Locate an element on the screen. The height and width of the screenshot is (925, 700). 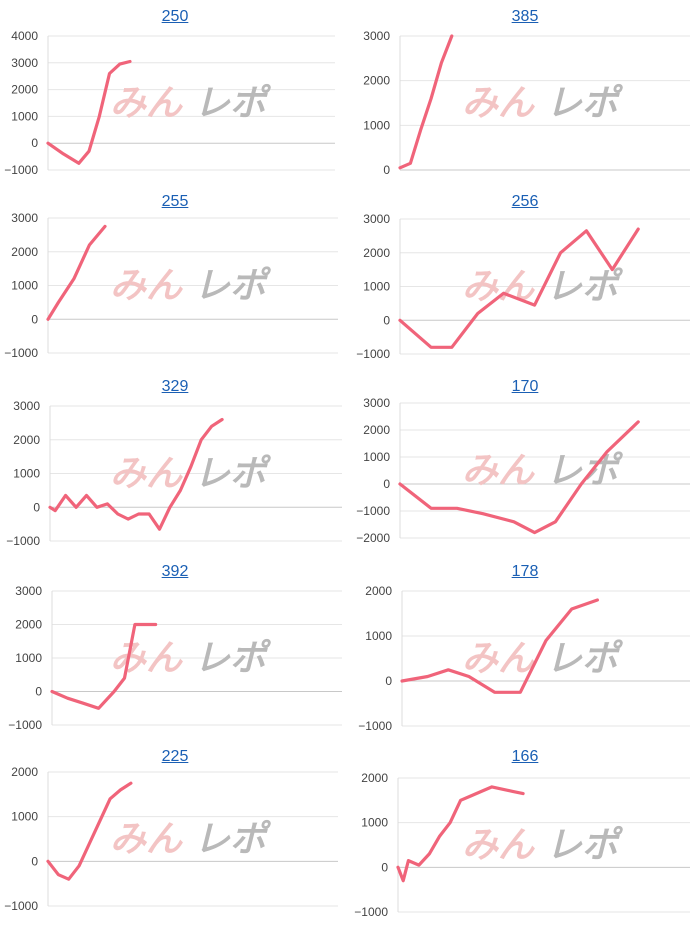
chart-title-link: 170 is located at coordinates (525, 386).